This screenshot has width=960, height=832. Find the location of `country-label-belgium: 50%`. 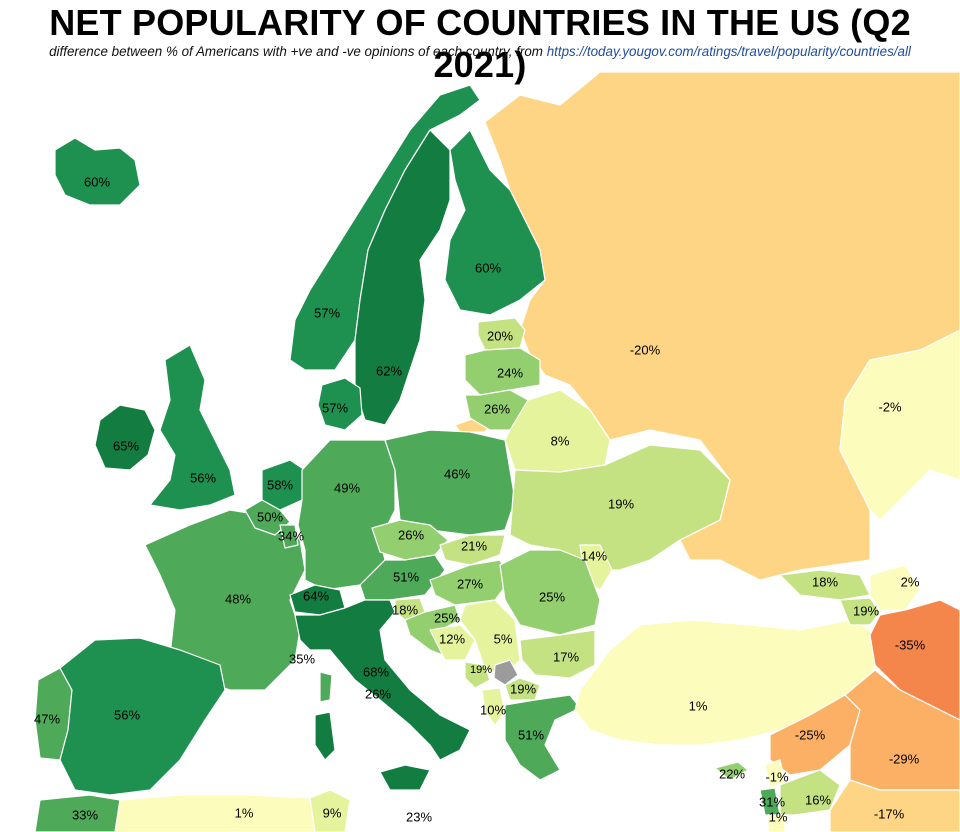

country-label-belgium: 50% is located at coordinates (270, 516).